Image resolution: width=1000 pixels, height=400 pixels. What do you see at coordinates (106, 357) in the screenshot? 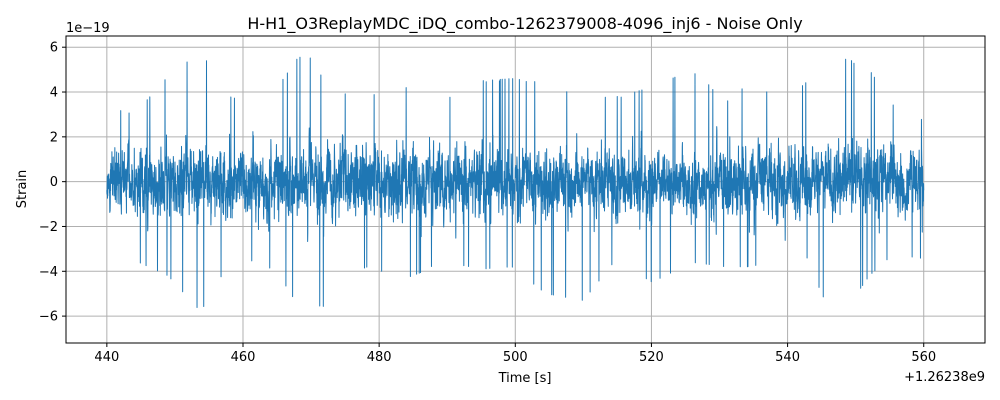
I see `x-tick-label: 440` at bounding box center [106, 357].